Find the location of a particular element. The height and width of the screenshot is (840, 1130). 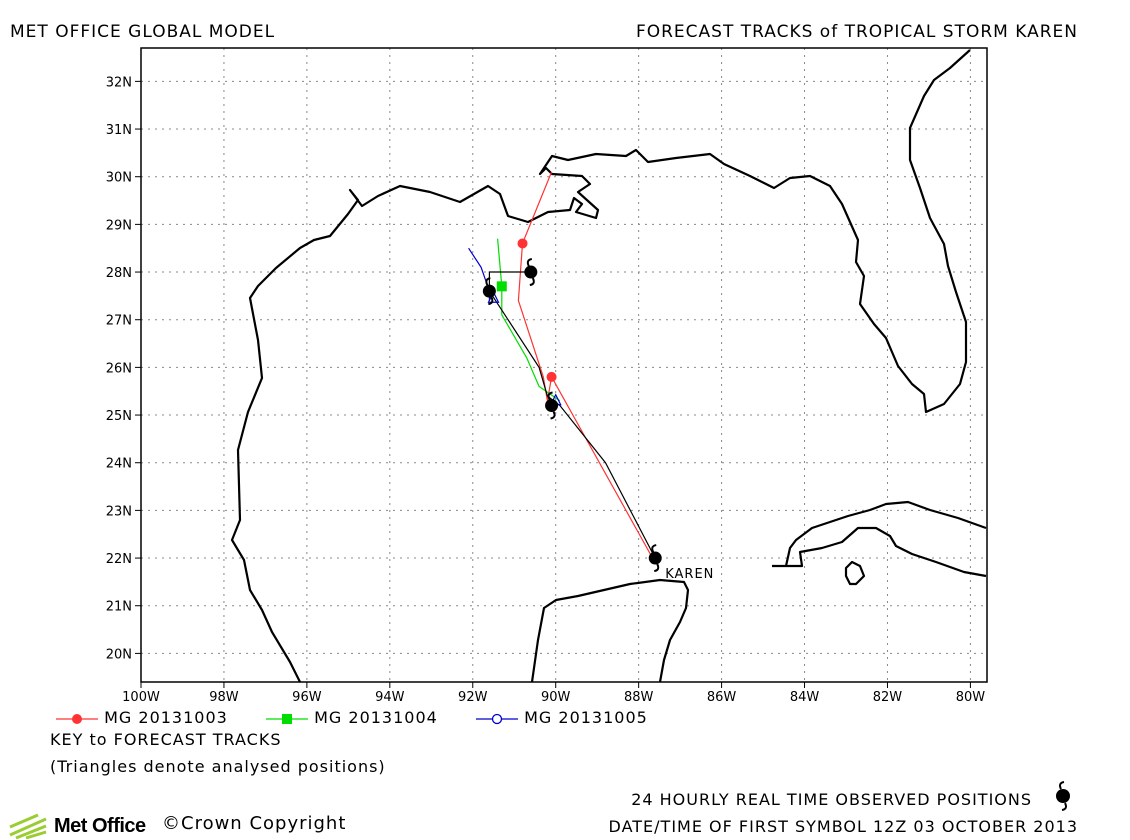

legend-label: MG 20131003 is located at coordinates (166, 717).